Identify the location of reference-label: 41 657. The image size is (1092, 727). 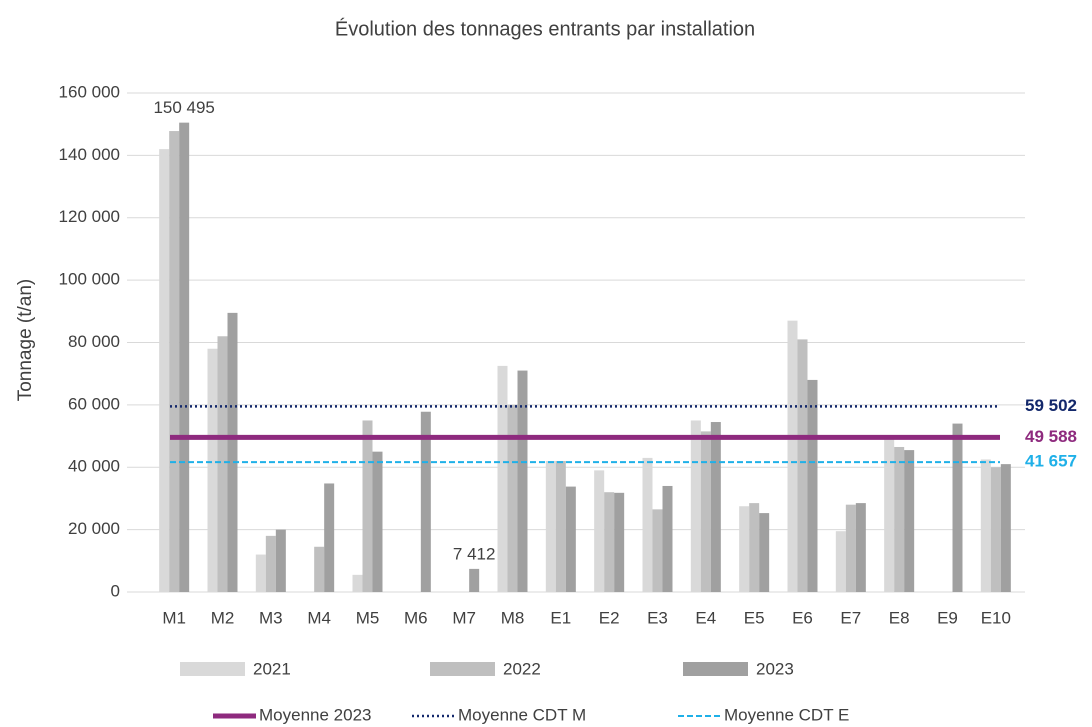
(1051, 461).